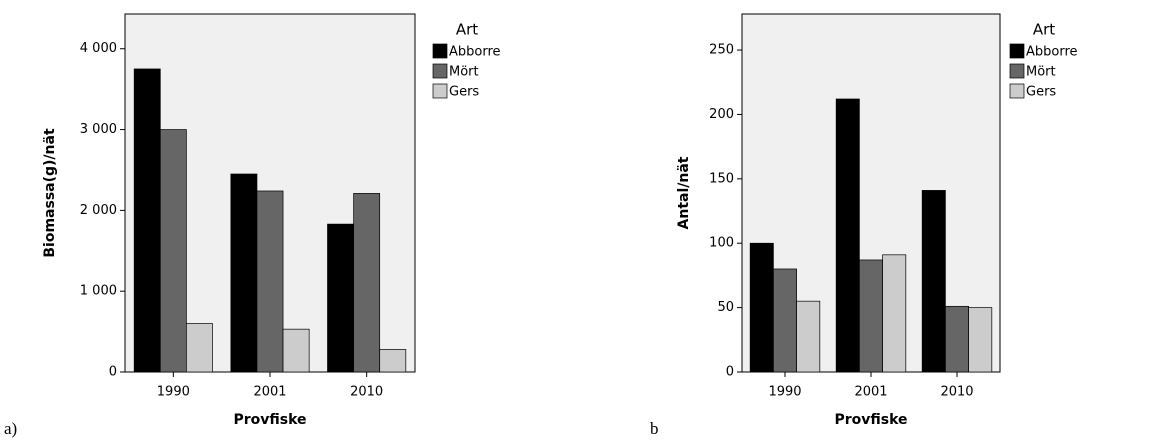 The image size is (1151, 441). What do you see at coordinates (721, 50) in the screenshot?
I see `y-tick-label: 250` at bounding box center [721, 50].